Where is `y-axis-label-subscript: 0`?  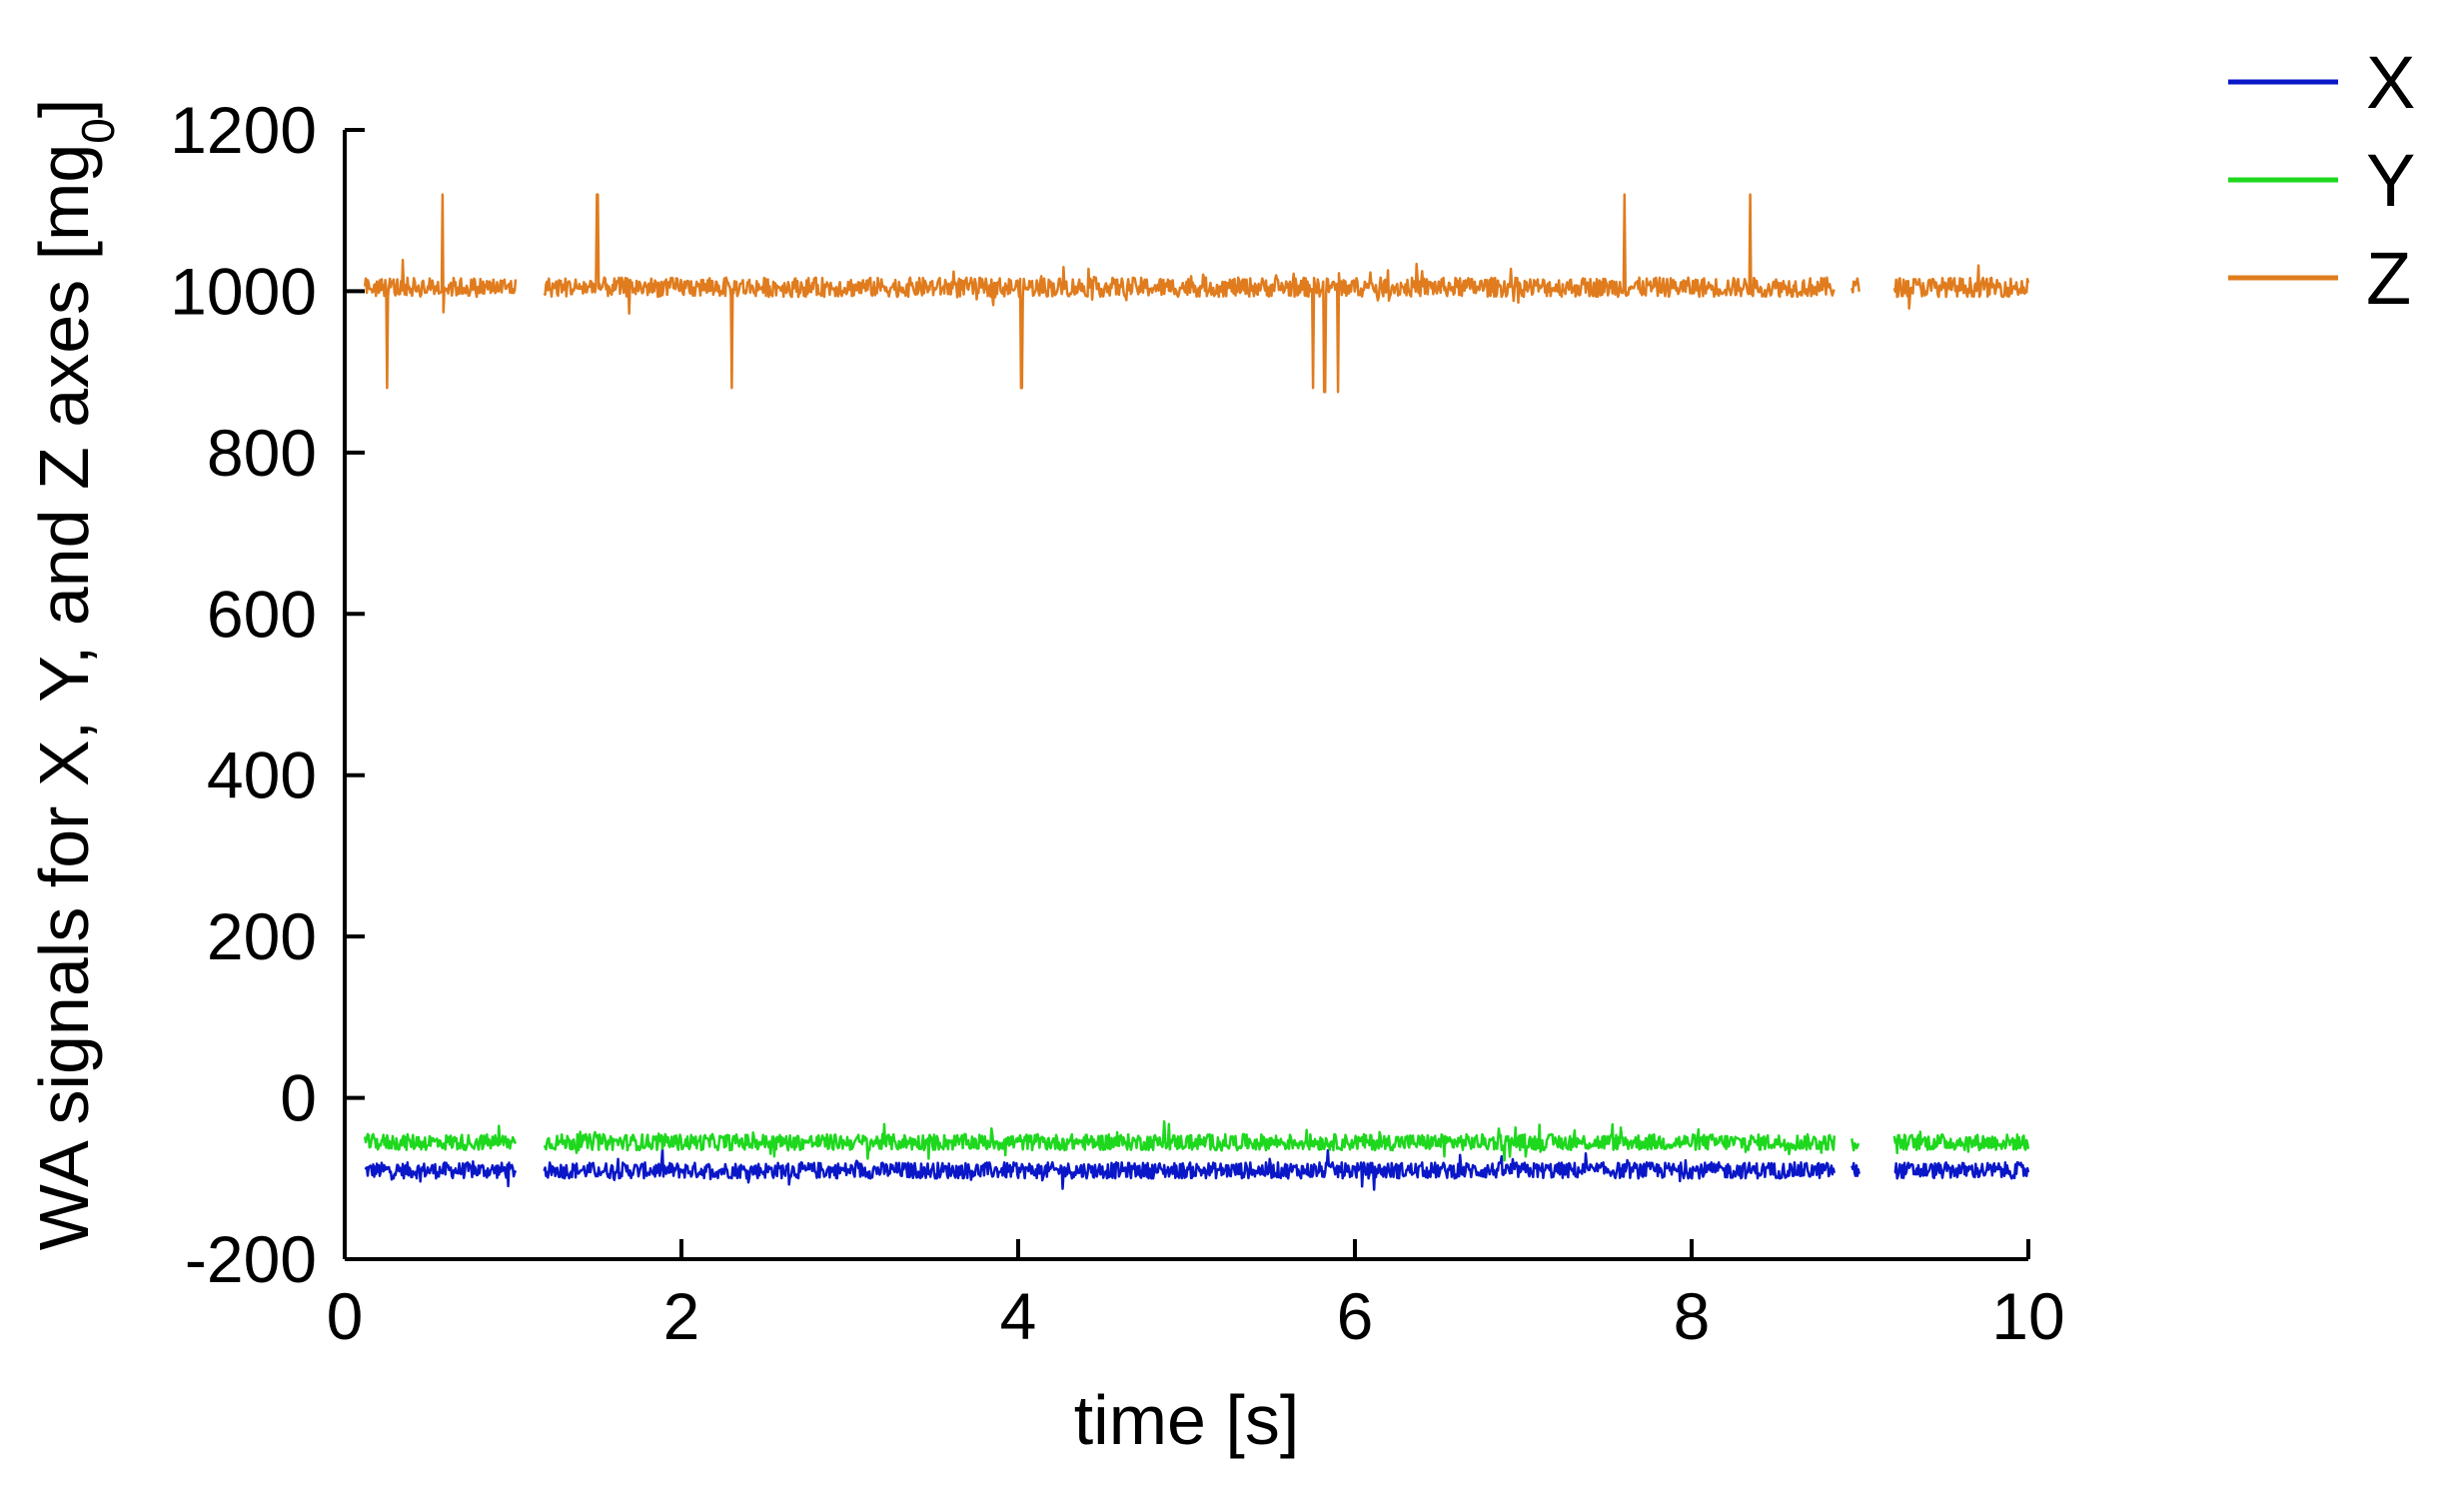
y-axis-label-subscript: 0 is located at coordinates (98, 131).